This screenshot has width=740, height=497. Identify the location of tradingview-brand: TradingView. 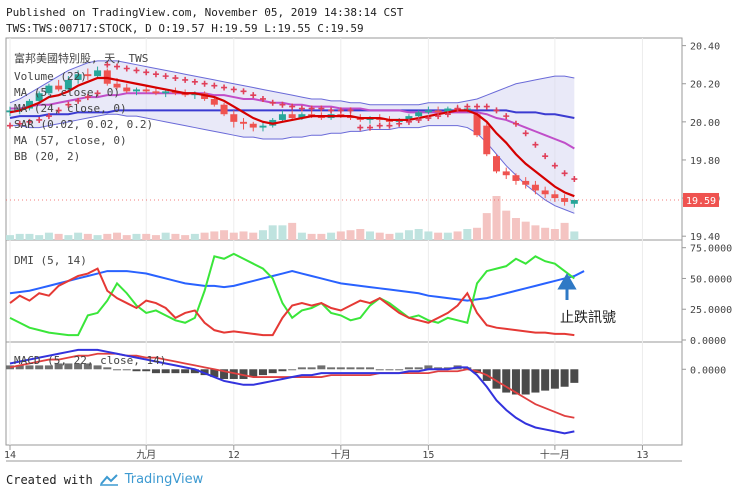
(164, 479).